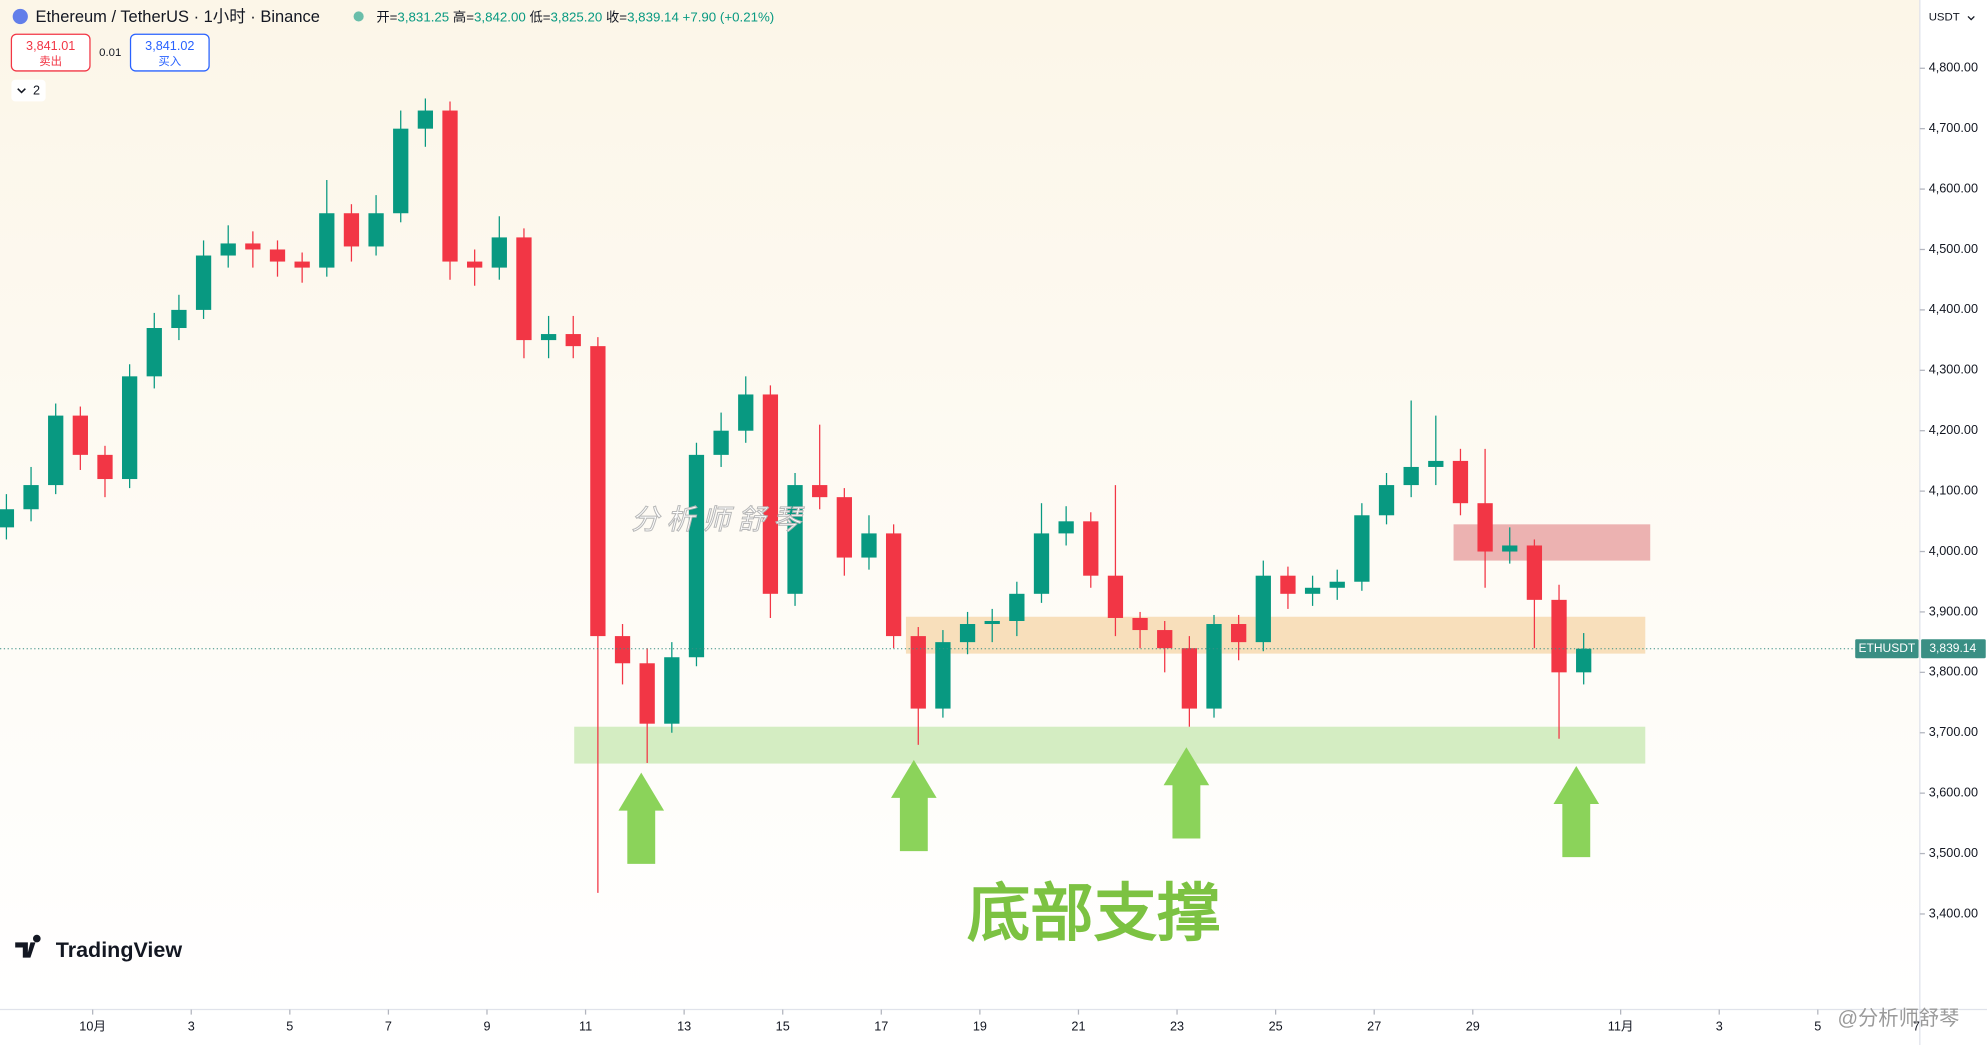 This screenshot has height=1045, width=1987. What do you see at coordinates (386, 16) in the screenshot?
I see `ohlc-label: 开=` at bounding box center [386, 16].